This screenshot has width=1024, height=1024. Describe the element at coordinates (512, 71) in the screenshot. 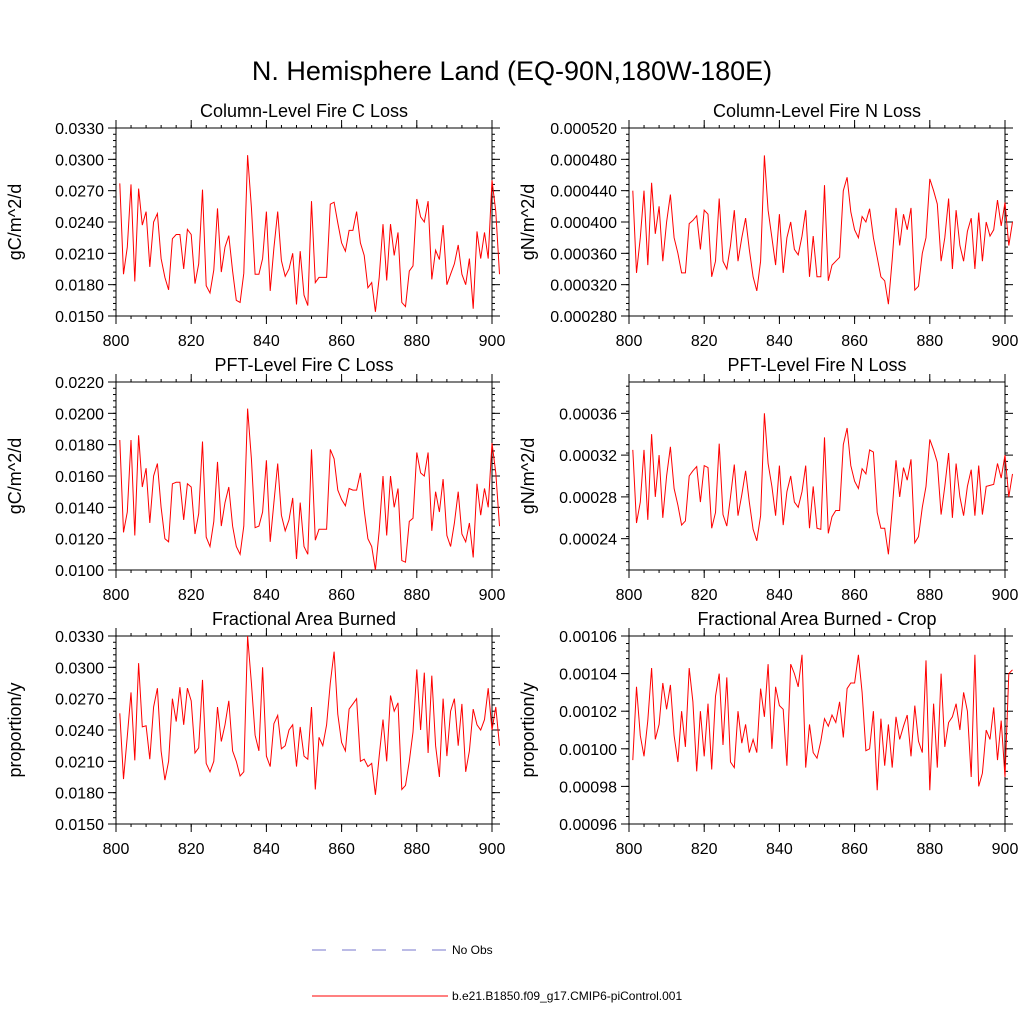

I see `figure-title: N. Hemisphere Land (EQ-90N,180W-180E)` at that location.